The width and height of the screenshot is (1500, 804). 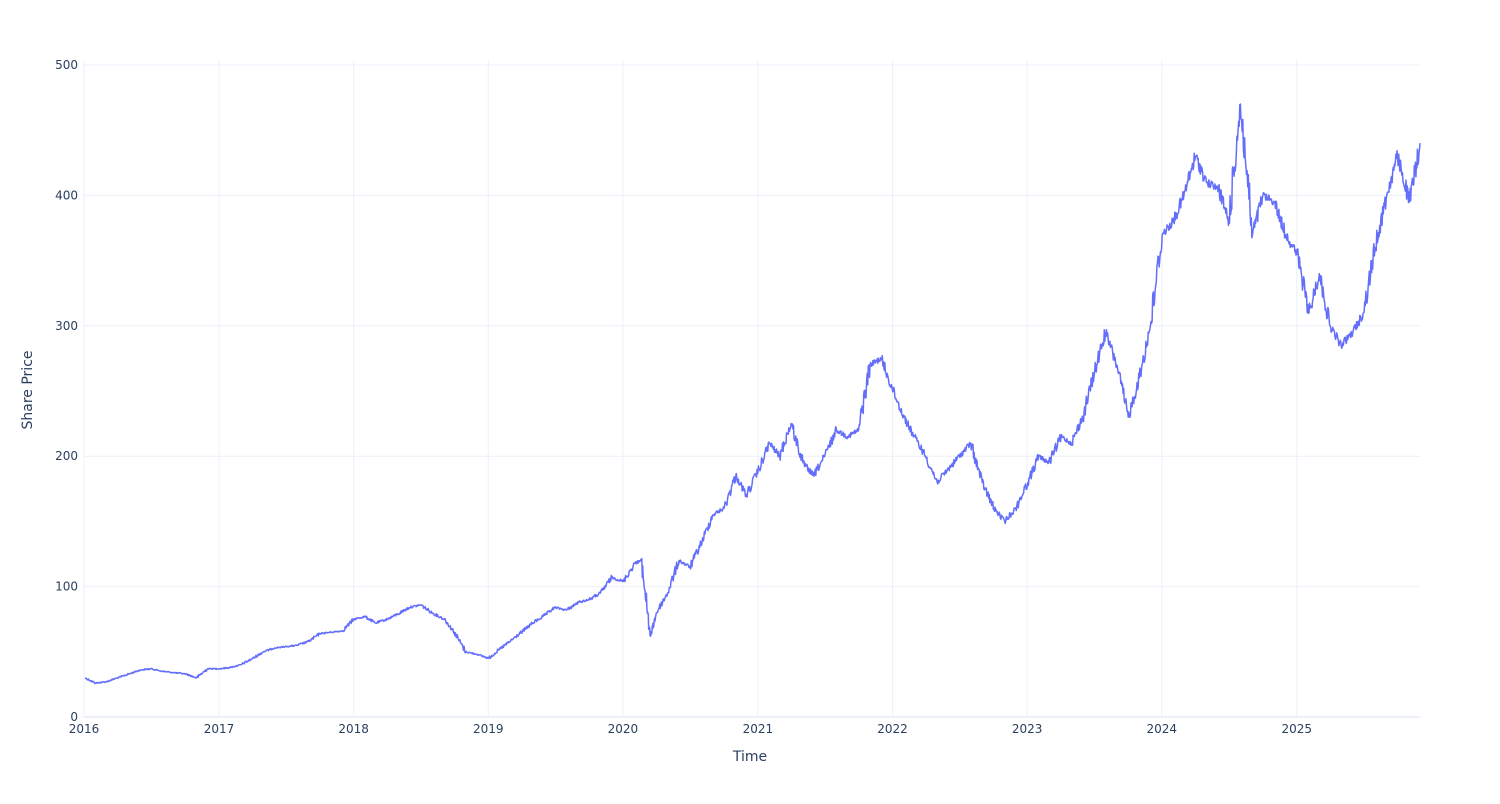 I want to click on x-tick-label: 2020, so click(x=623, y=729).